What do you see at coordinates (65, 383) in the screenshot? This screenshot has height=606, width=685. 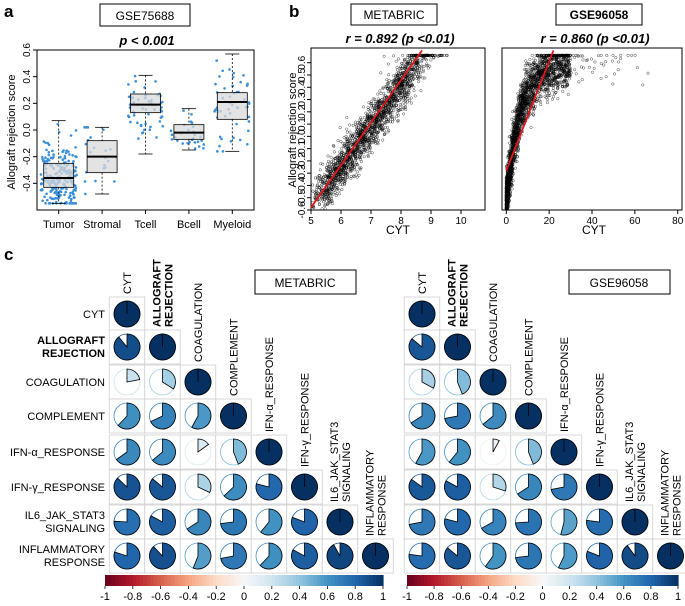 I see `panel-c-row-label: COAGULATION` at bounding box center [65, 383].